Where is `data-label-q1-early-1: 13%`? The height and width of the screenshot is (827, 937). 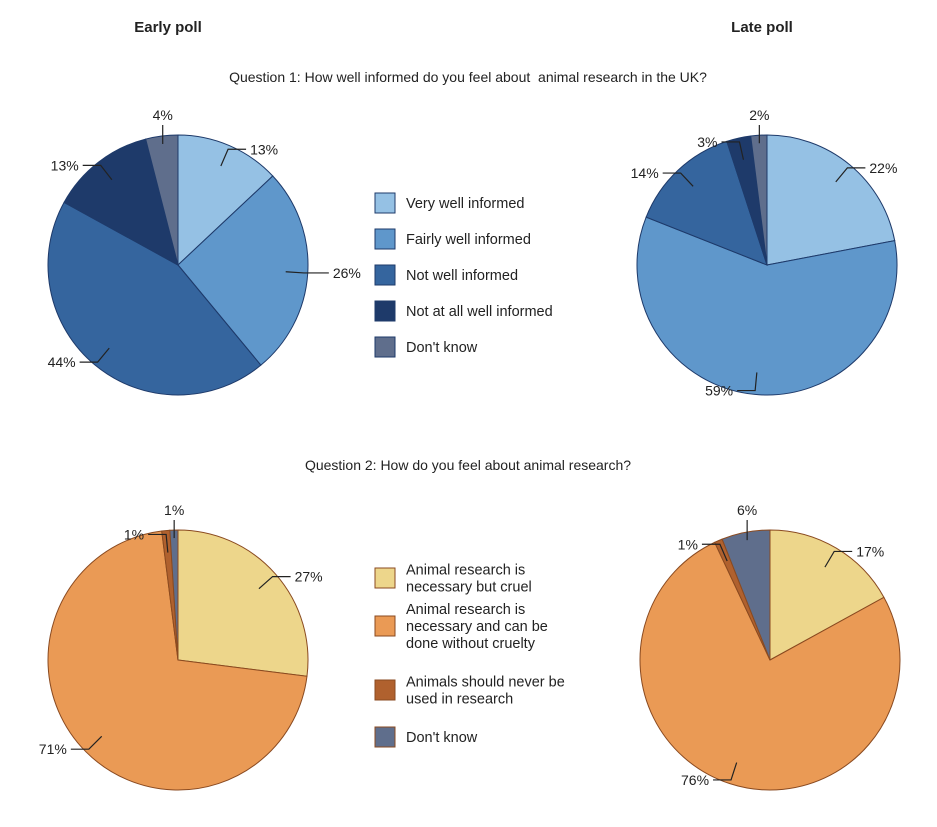
data-label-q1-early-1: 13% is located at coordinates (264, 149).